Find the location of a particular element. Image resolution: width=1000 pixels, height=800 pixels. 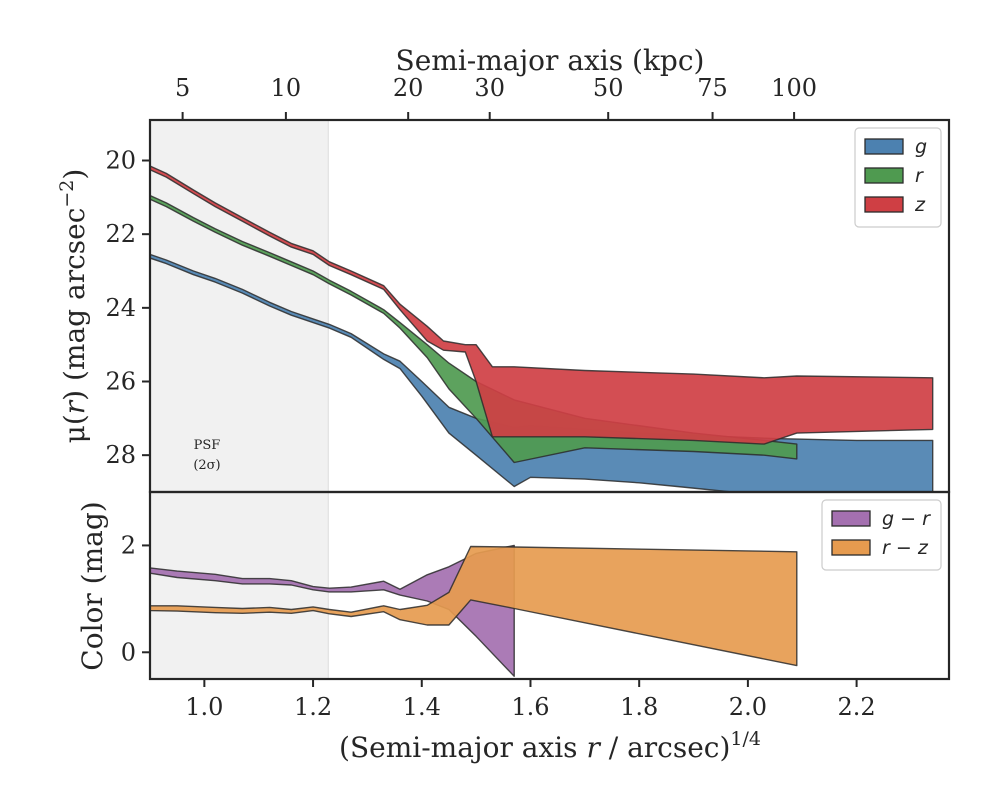

ylabel-pre: μ( is located at coordinates (74, 428).